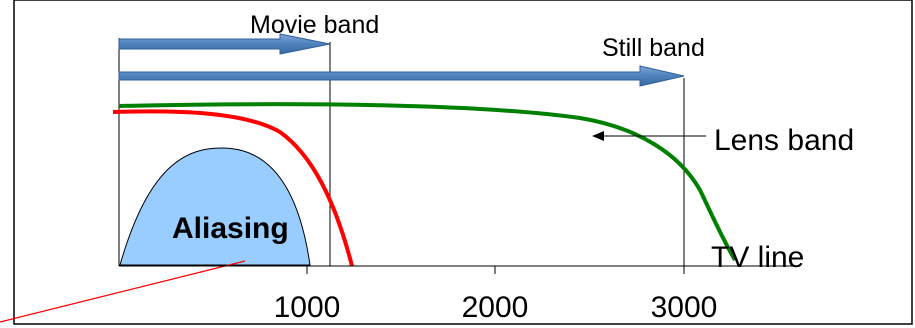 Image resolution: width=915 pixels, height=328 pixels. What do you see at coordinates (314, 25) in the screenshot?
I see `movie-band-label: Movie band` at bounding box center [314, 25].